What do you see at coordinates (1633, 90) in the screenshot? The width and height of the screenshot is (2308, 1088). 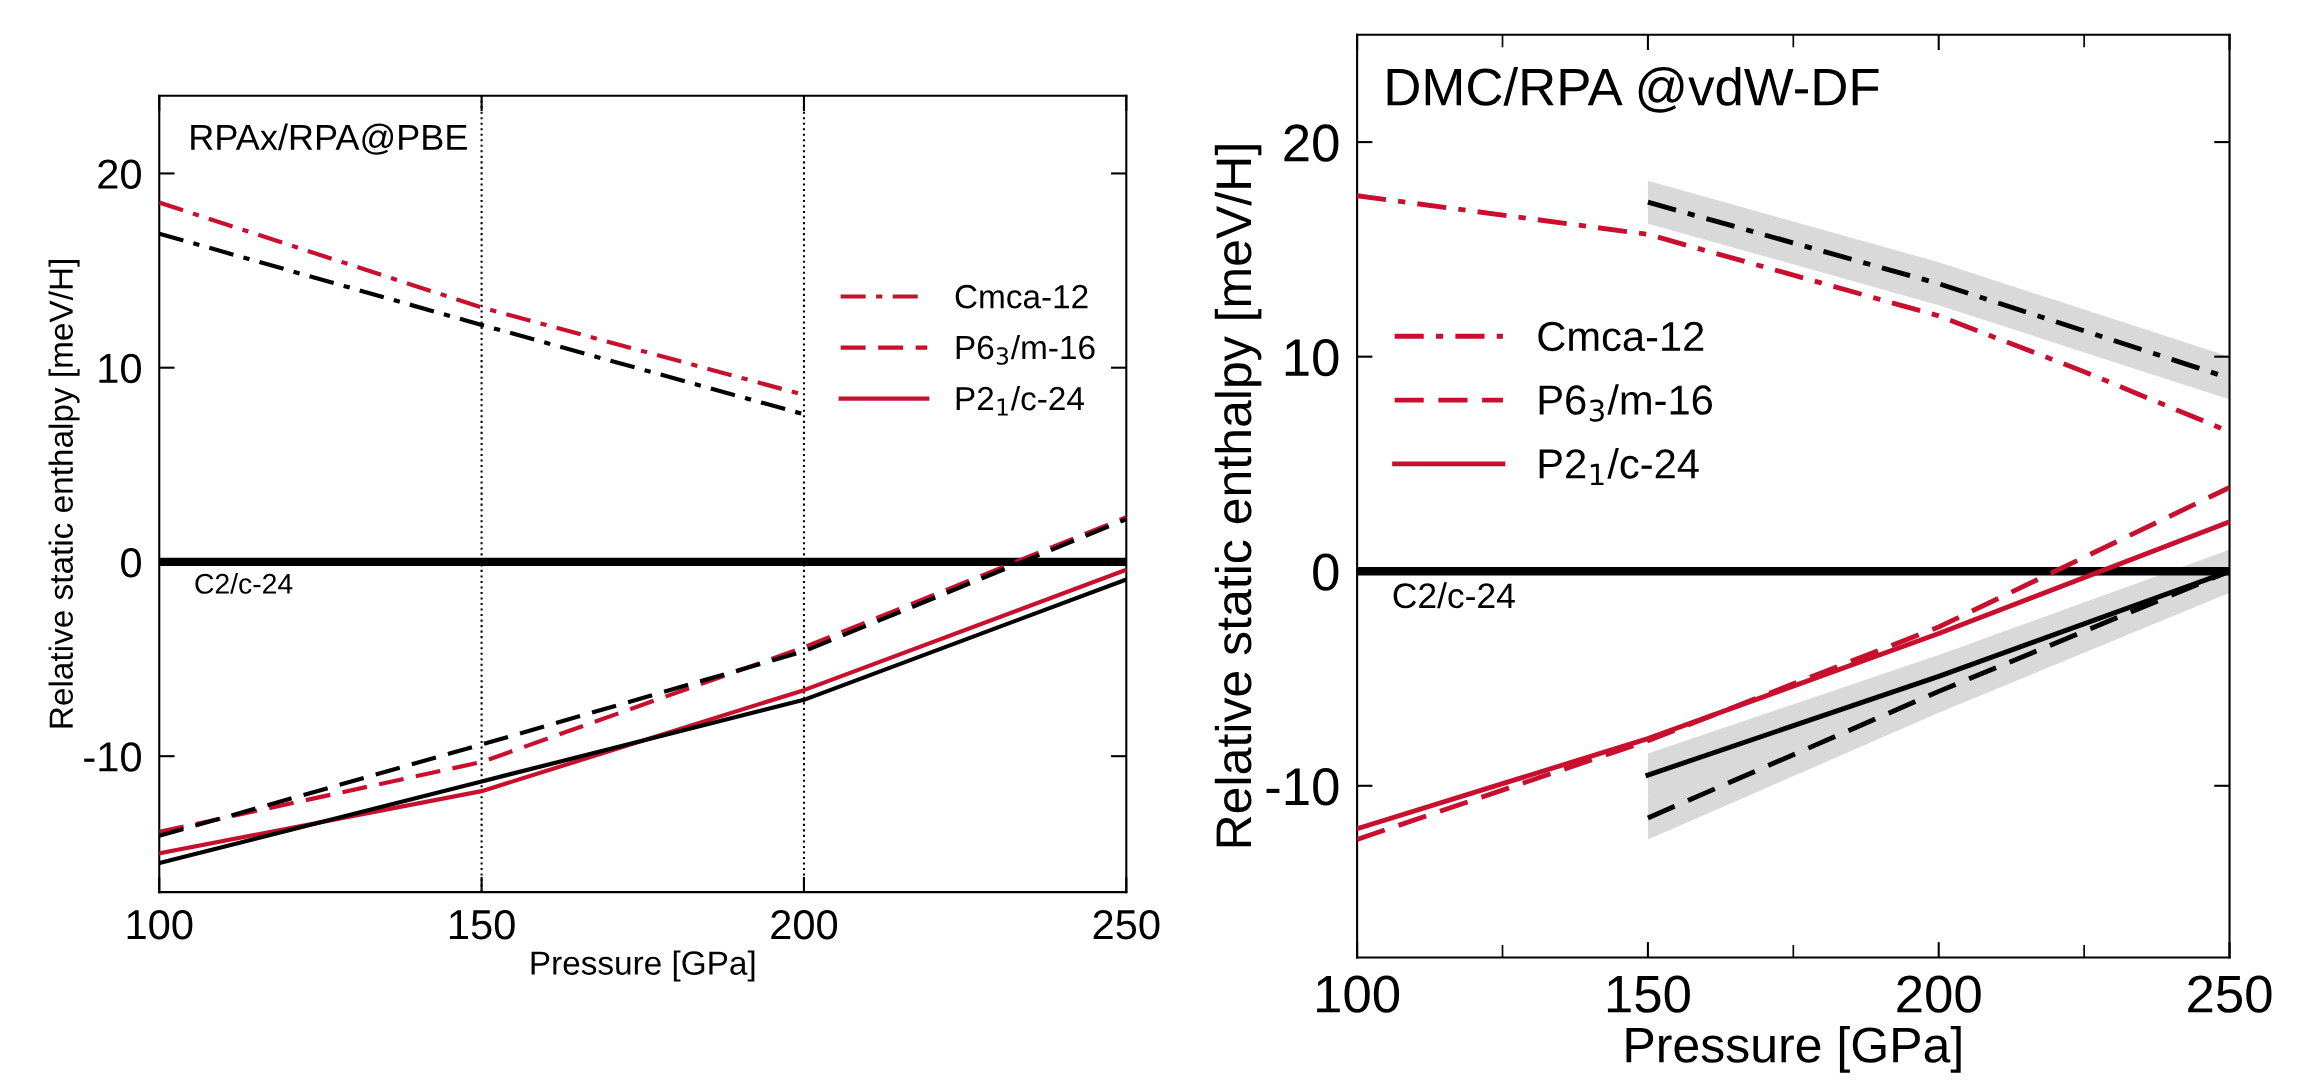 I see `text: DMC/RPA @vdW-DF` at bounding box center [1633, 90].